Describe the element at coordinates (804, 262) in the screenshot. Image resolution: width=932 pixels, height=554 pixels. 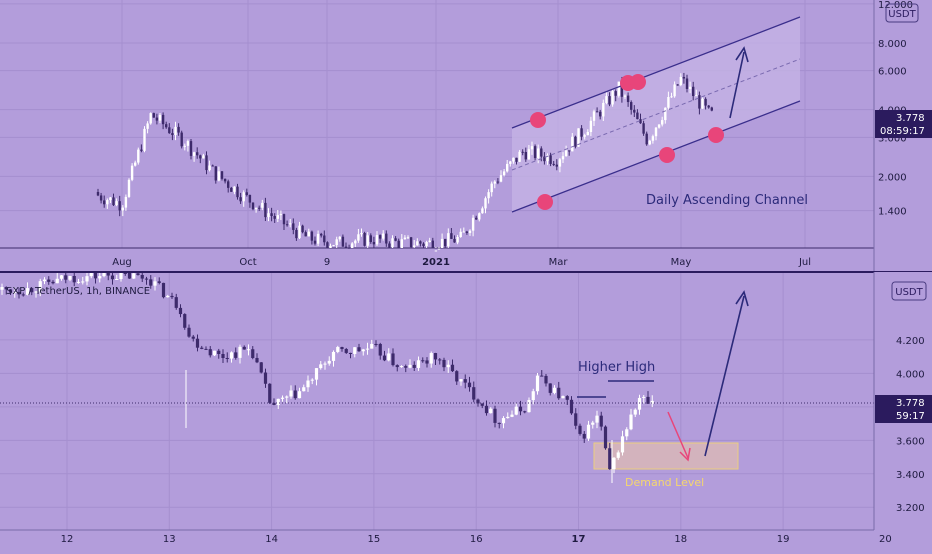
I see `daily-x-tick-label: Jul` at that location.